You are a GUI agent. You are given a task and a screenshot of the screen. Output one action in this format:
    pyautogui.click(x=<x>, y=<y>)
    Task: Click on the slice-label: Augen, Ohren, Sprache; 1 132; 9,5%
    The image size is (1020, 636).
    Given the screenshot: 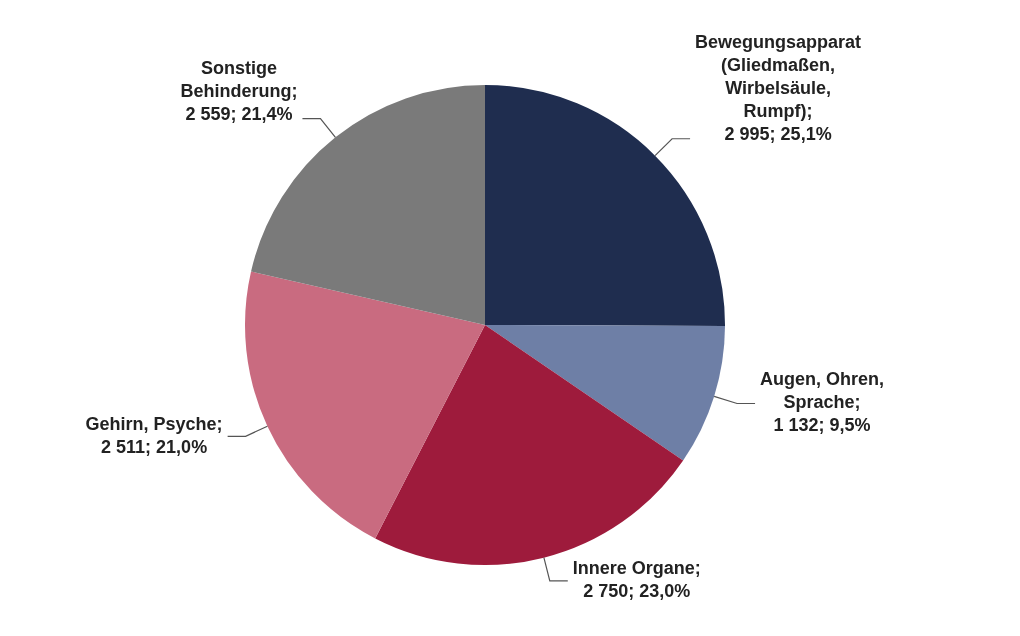 What is the action you would take?
    pyautogui.click(x=822, y=402)
    